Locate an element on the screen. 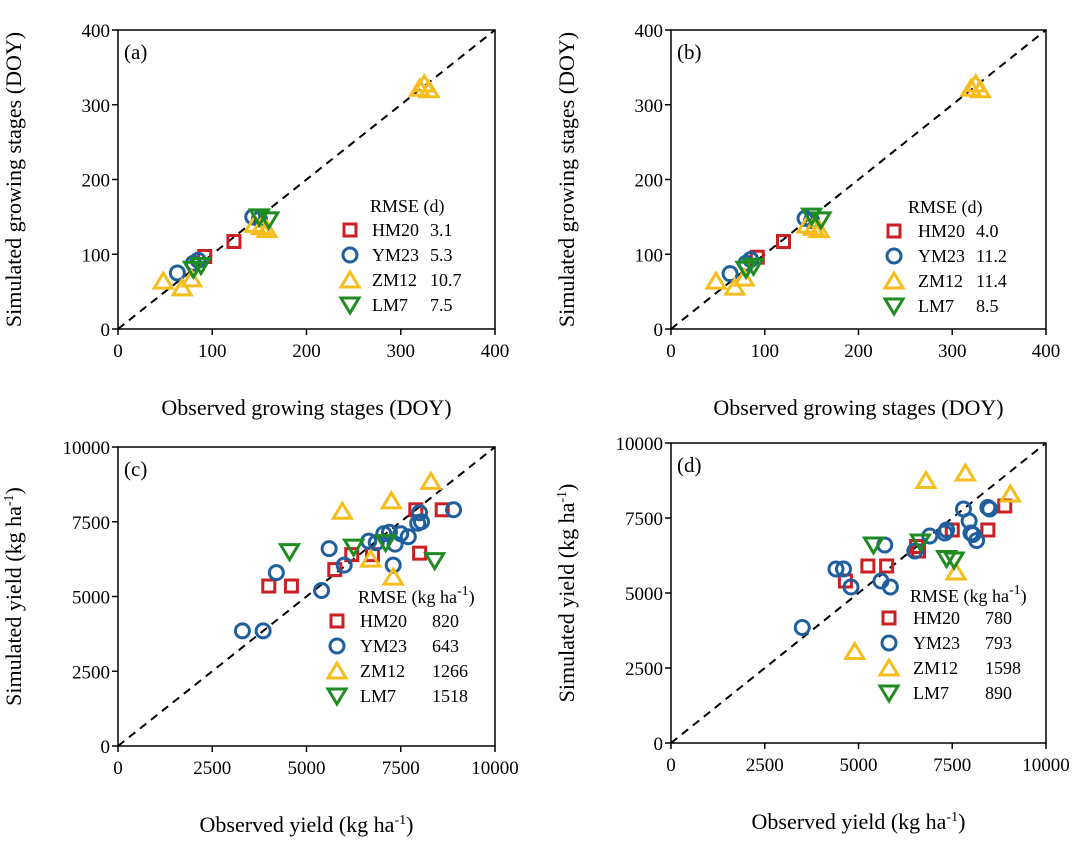 This screenshot has width=1080, height=844. legend: RMSE (d) HM20 4.0 YM23 11.2 ZM12 11.4 LM7 8.5 is located at coordinates (944, 257).